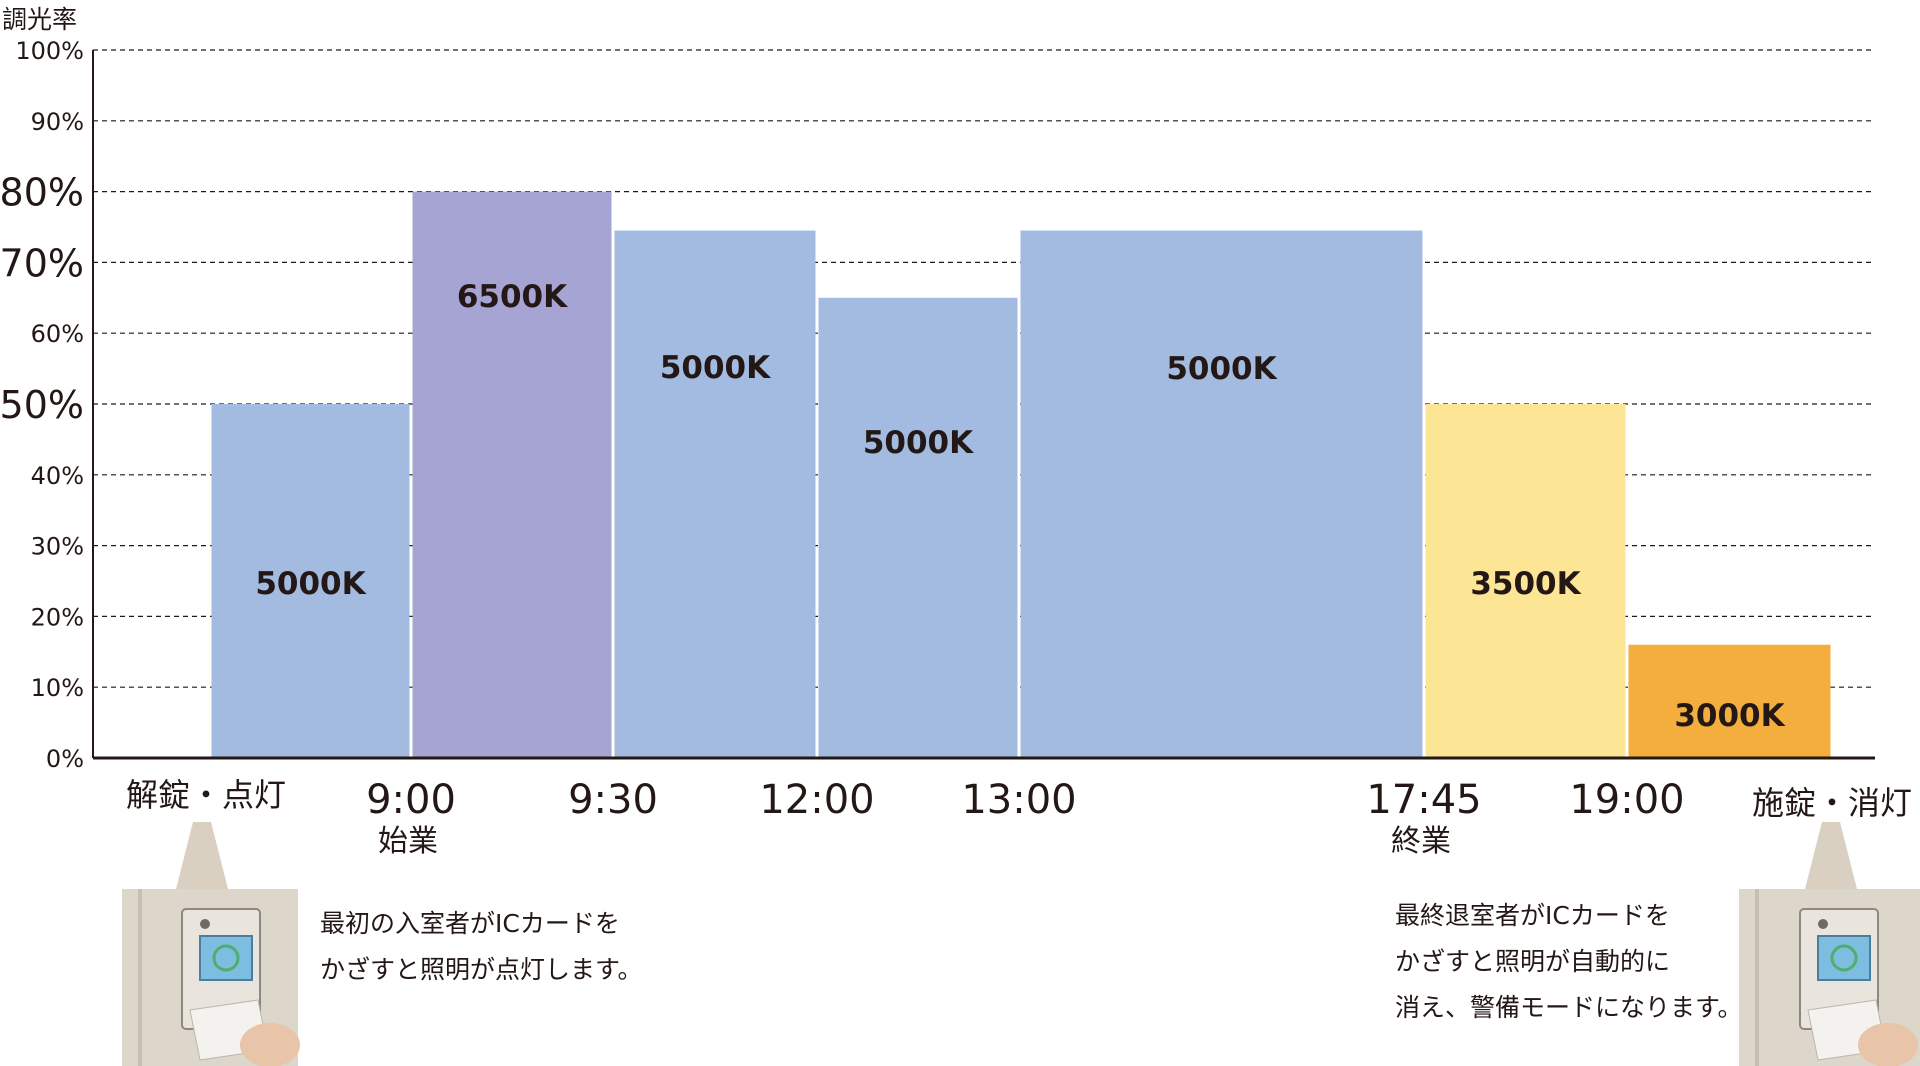  What do you see at coordinates (408, 841) in the screenshot?
I see `x-tick-sublabel: 始業` at bounding box center [408, 841].